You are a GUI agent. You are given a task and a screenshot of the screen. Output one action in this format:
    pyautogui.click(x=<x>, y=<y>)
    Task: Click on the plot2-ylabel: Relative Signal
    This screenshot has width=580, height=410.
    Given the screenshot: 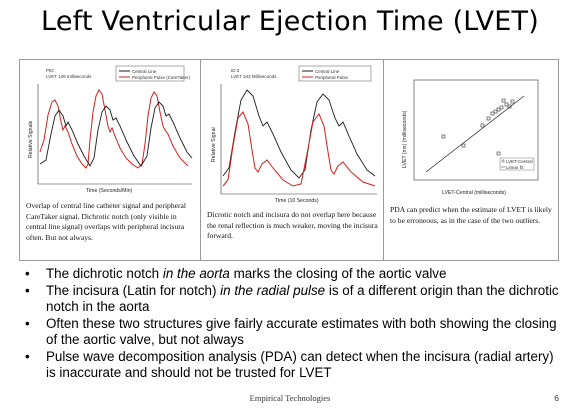 What is the action you would take?
    pyautogui.click(x=214, y=144)
    